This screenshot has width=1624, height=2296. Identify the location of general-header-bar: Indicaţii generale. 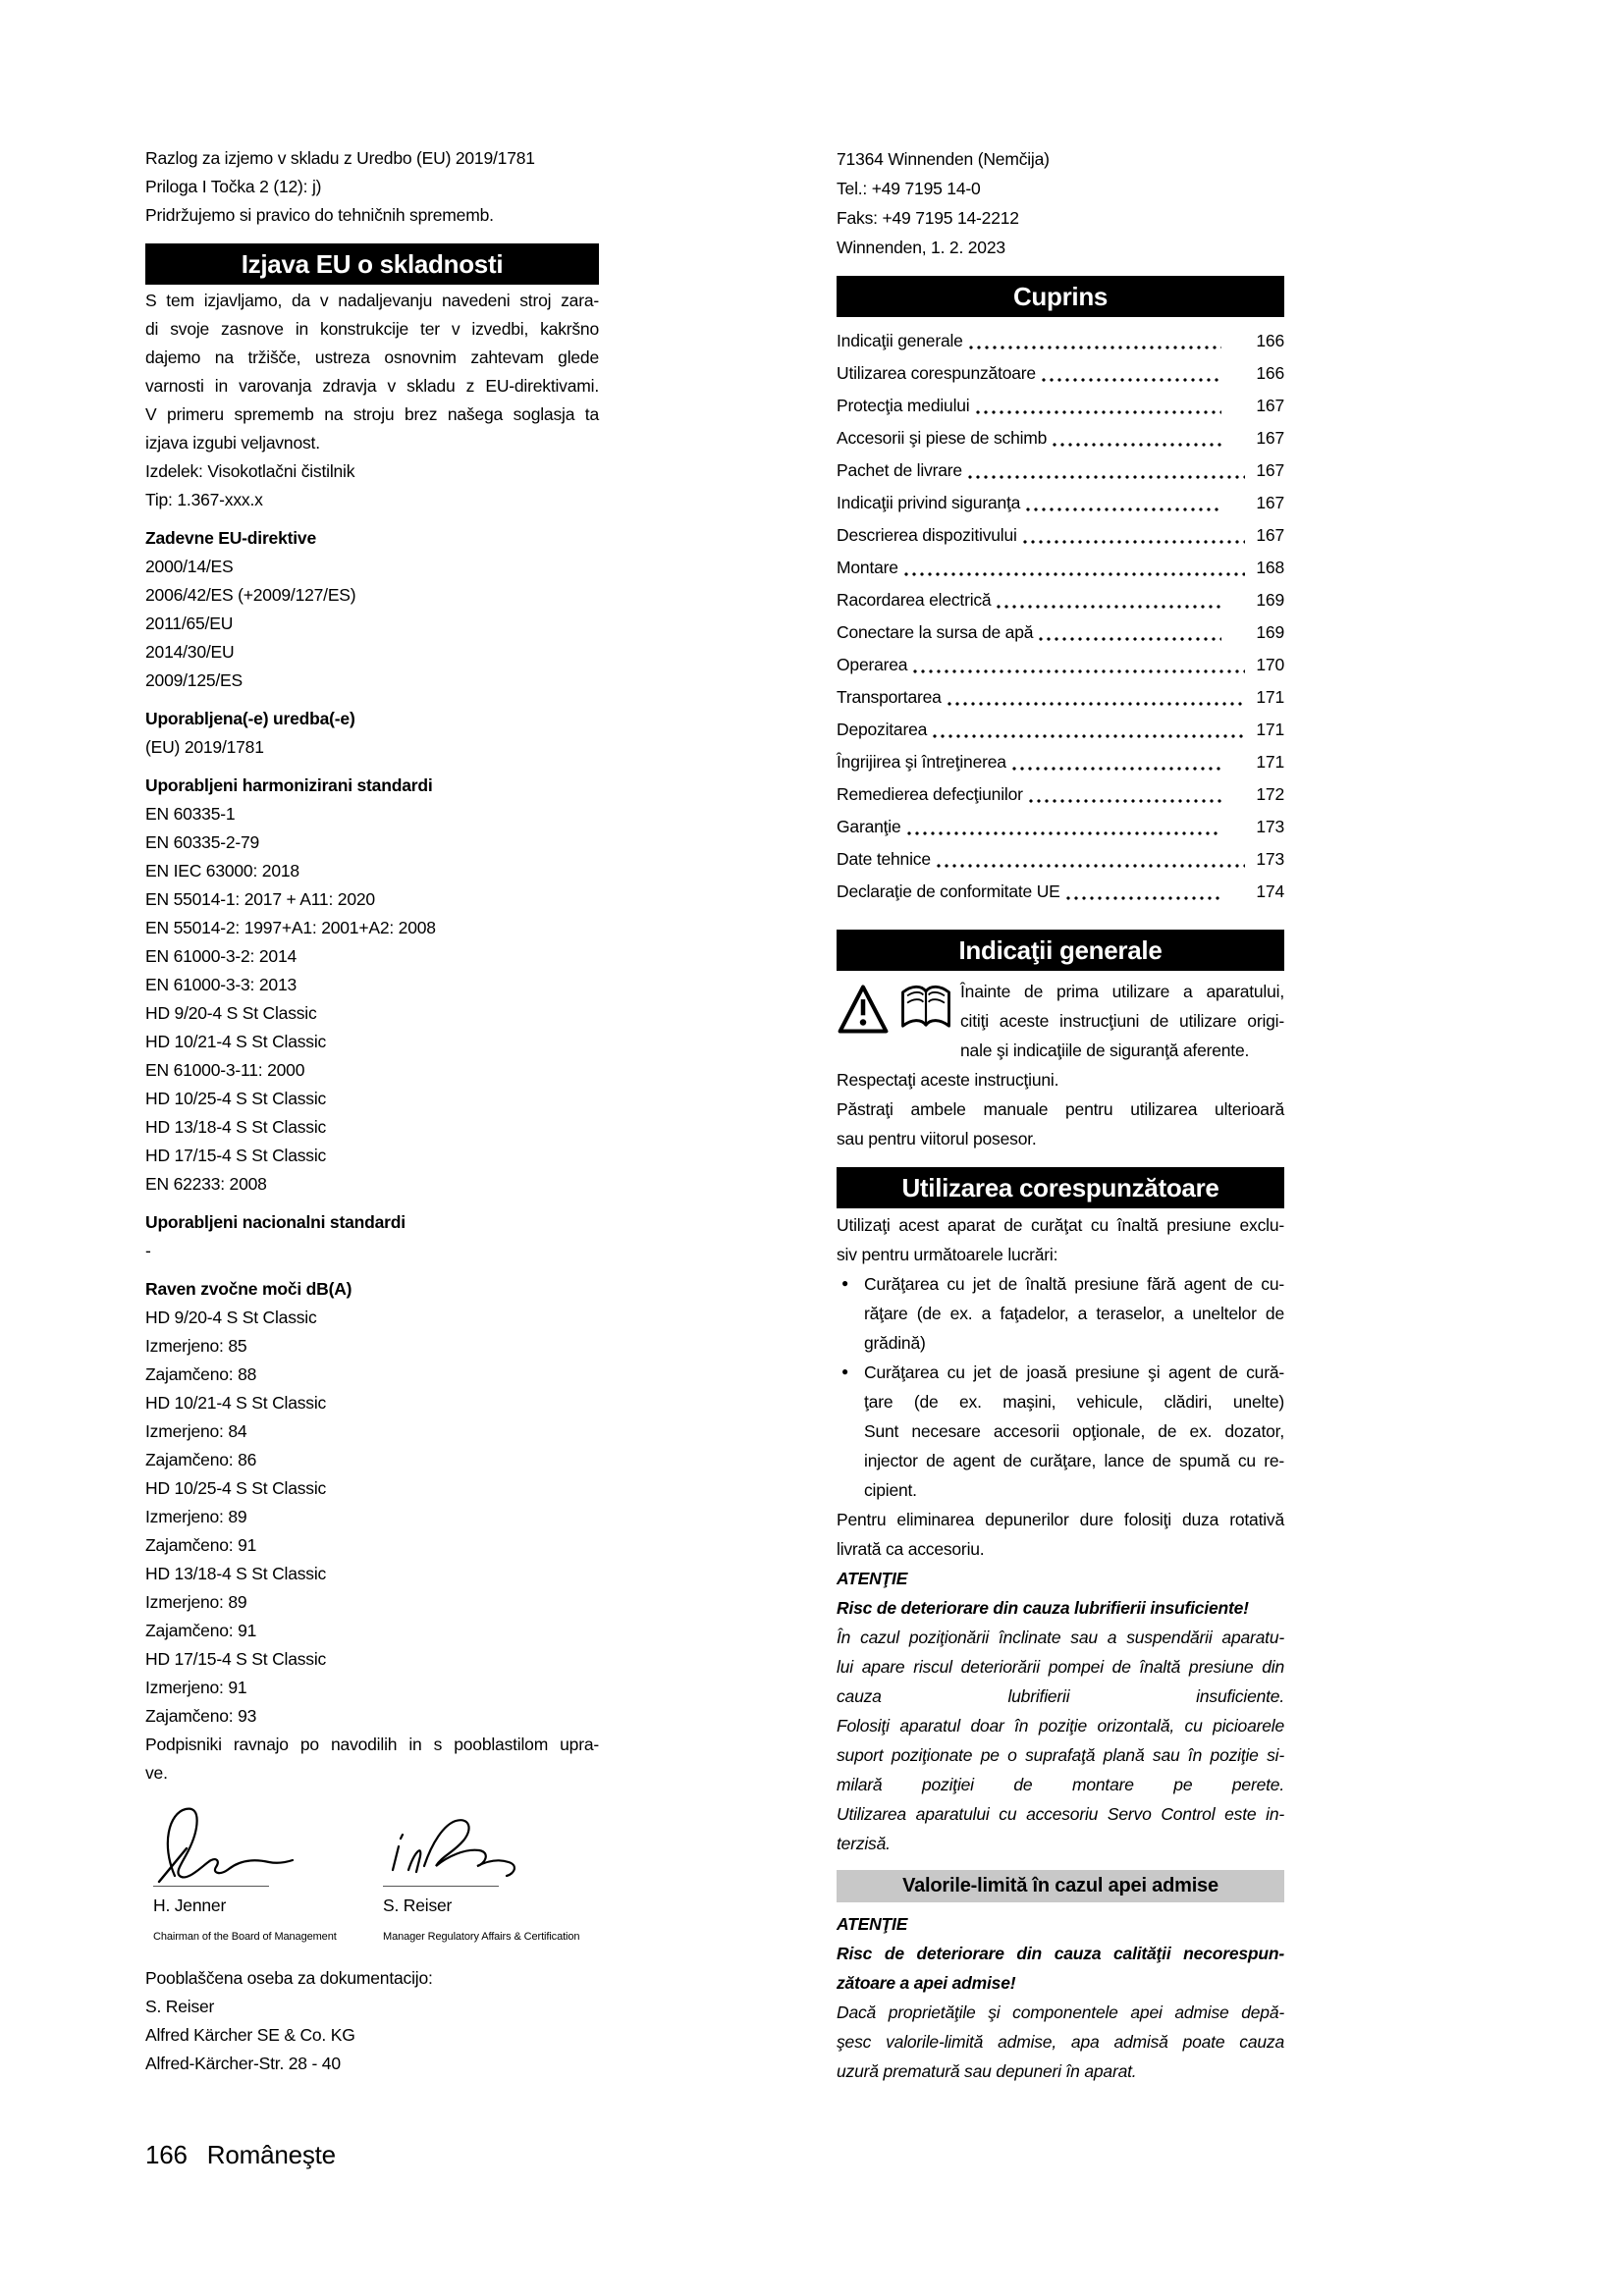
(1060, 950).